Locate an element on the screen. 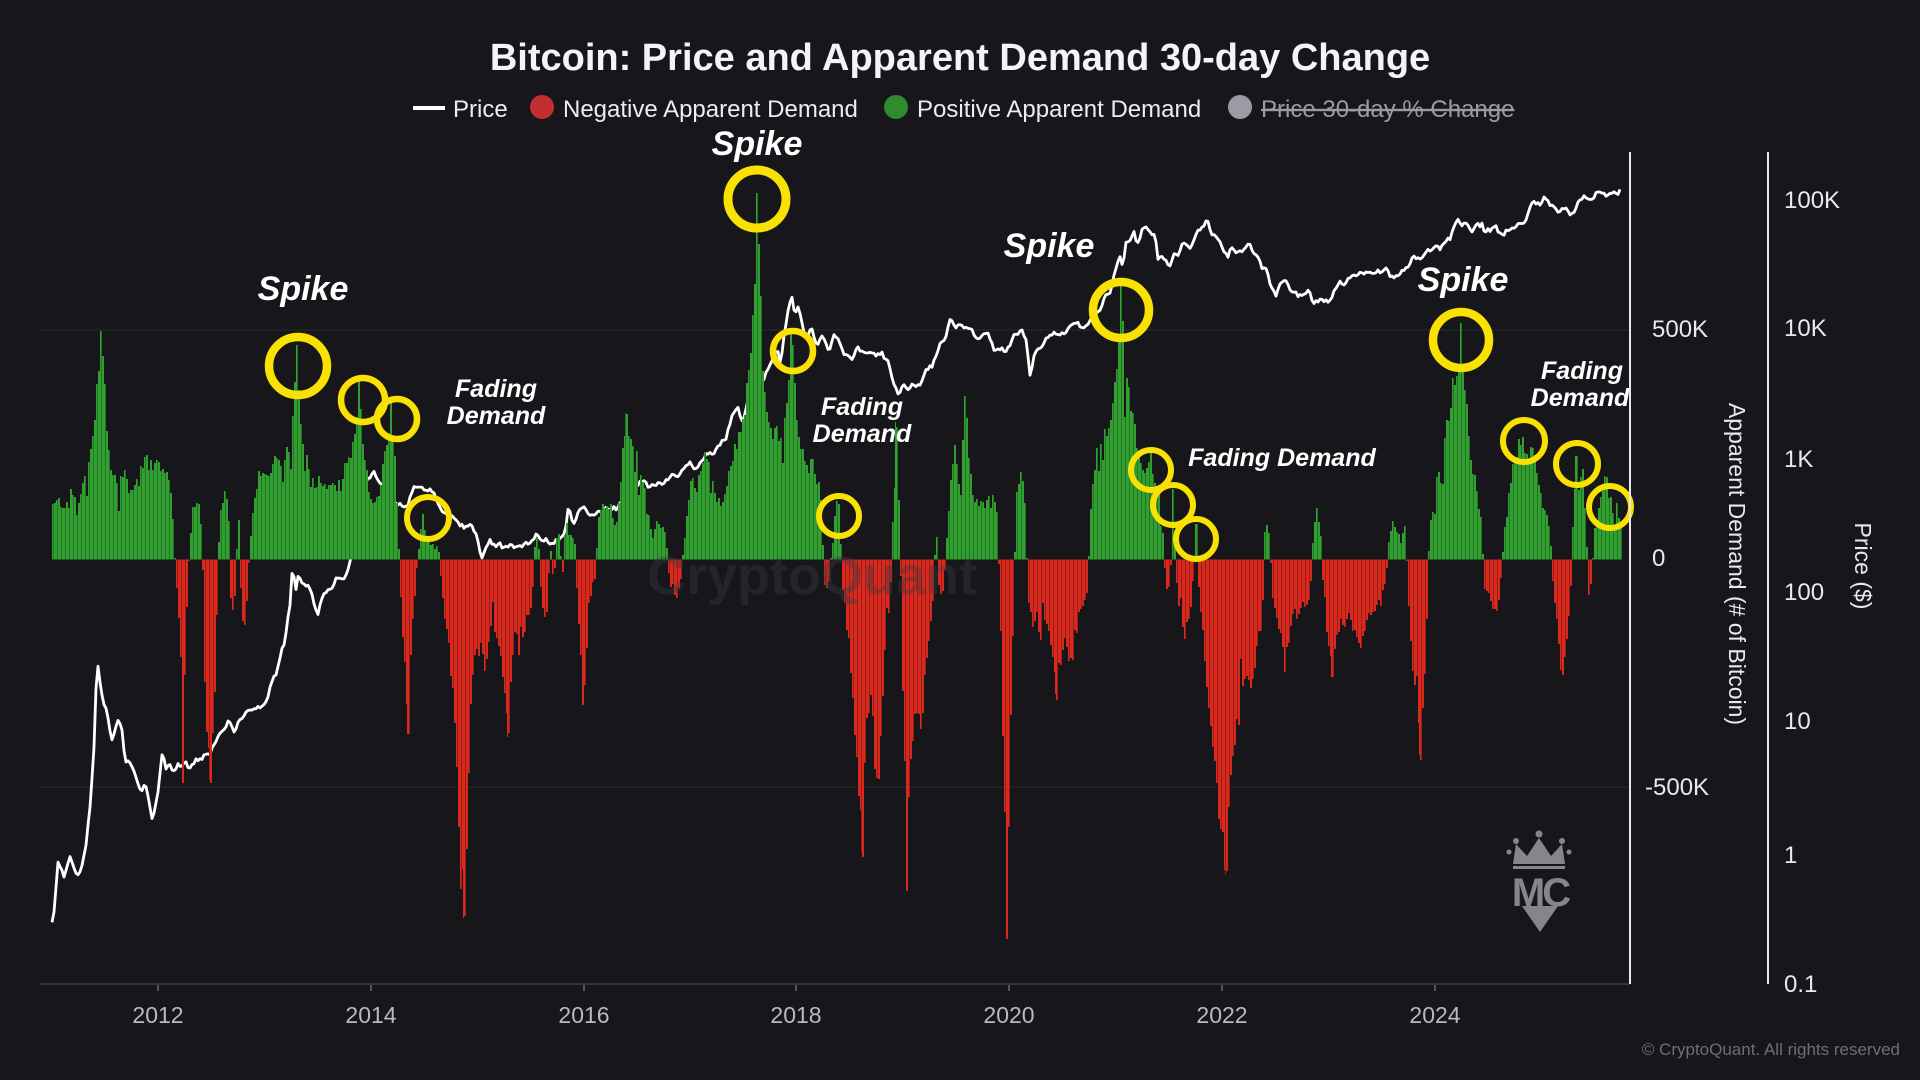 This screenshot has height=1080, width=1920. svg-text: Price ($) is located at coordinates (1863, 566).